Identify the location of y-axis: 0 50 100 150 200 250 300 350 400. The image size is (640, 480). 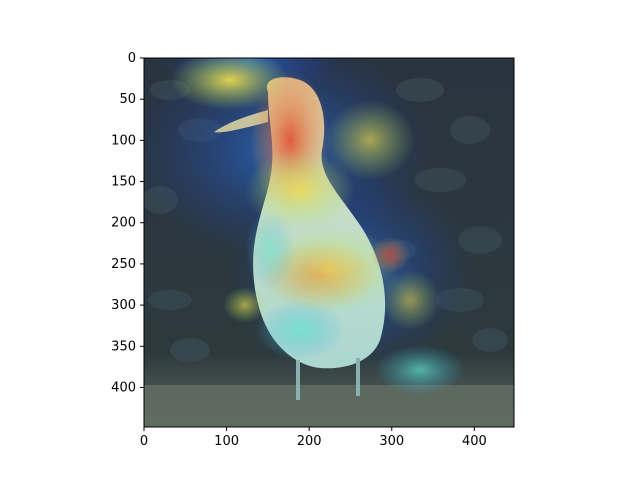
(127, 223).